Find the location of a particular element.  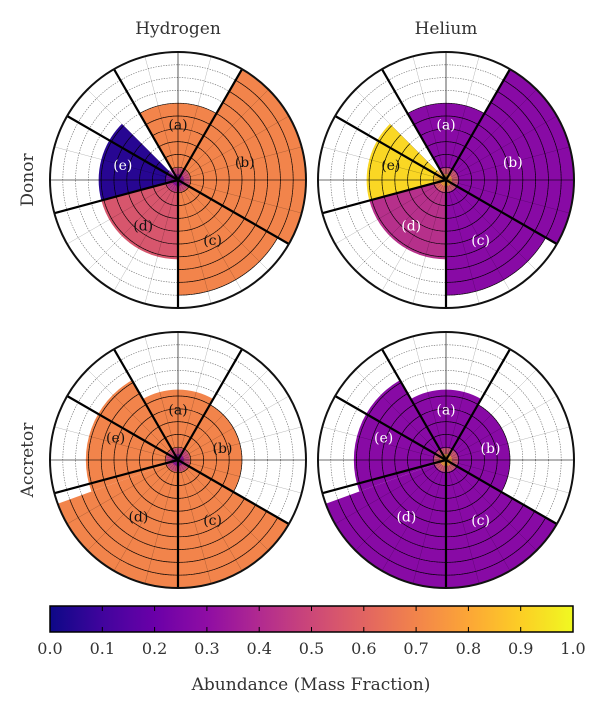

colorbar-tick-label: 0.0 is located at coordinates (49, 648).